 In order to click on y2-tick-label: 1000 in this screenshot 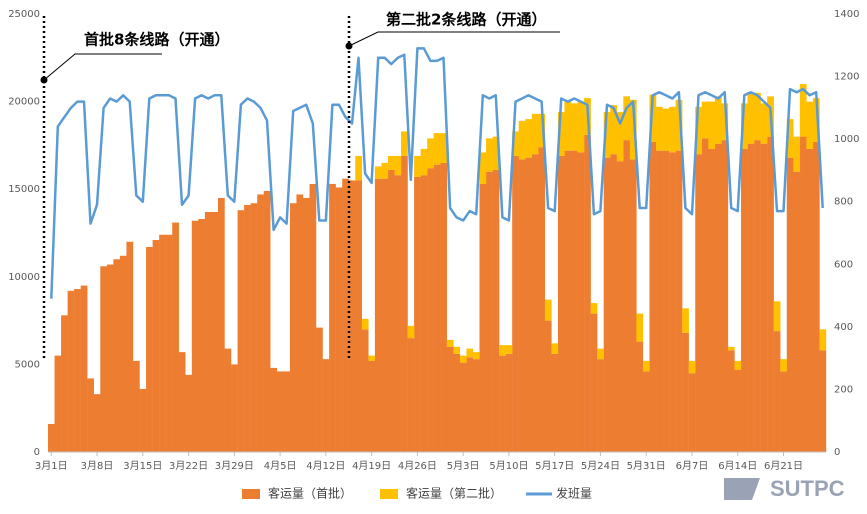, I will do `click(846, 139)`.